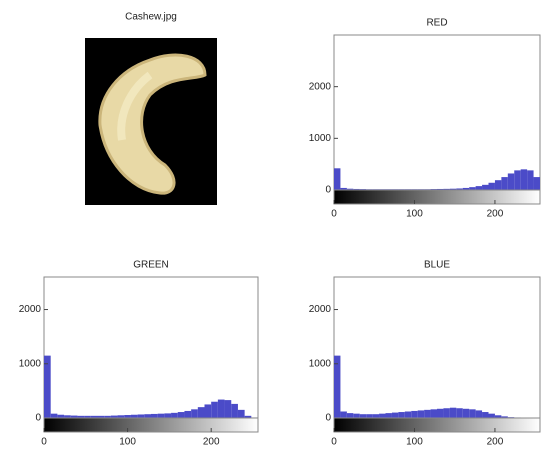 The height and width of the screenshot is (455, 544). I want to click on image-title: Cashew.jpg, so click(151, 17).